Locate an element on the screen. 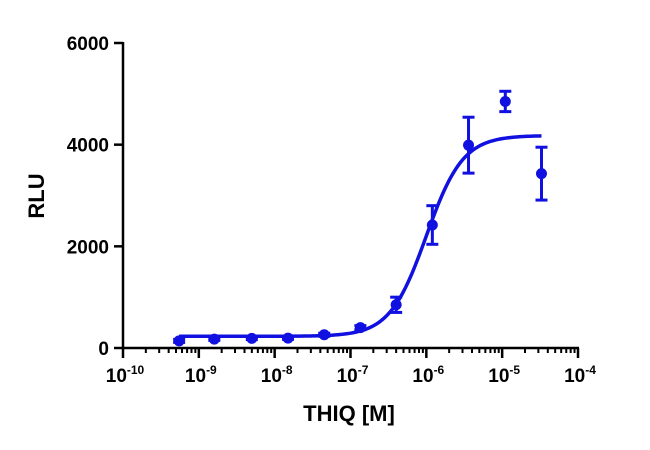 Image resolution: width=650 pixels, height=450 pixels. x-tick-label: 10⁻⁸ is located at coordinates (277, 375).